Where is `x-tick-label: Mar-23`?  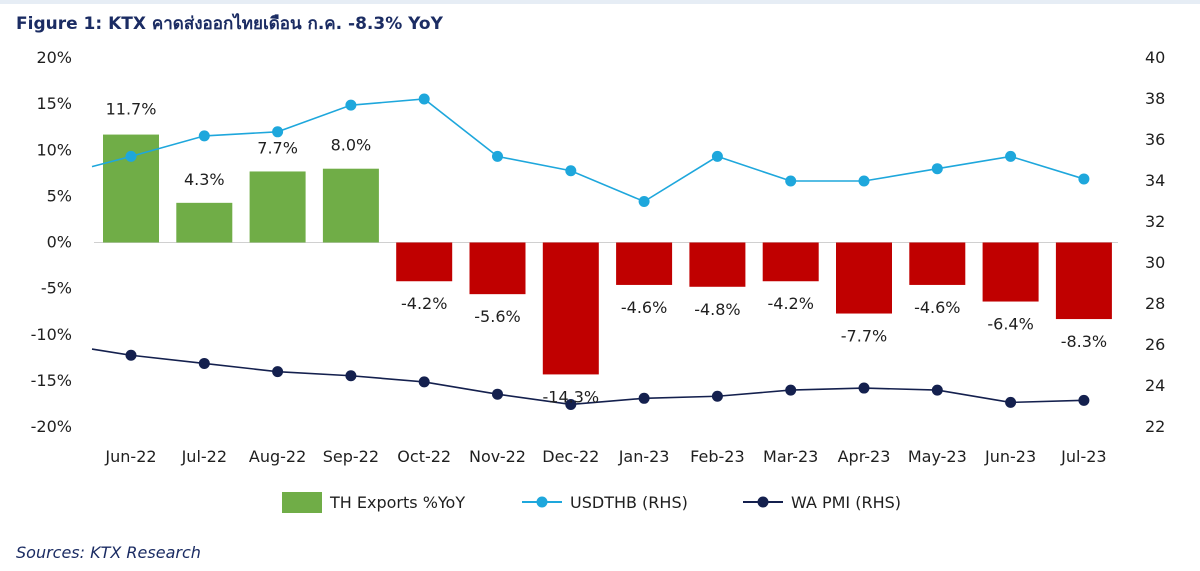 x-tick-label: Mar-23 is located at coordinates (790, 456).